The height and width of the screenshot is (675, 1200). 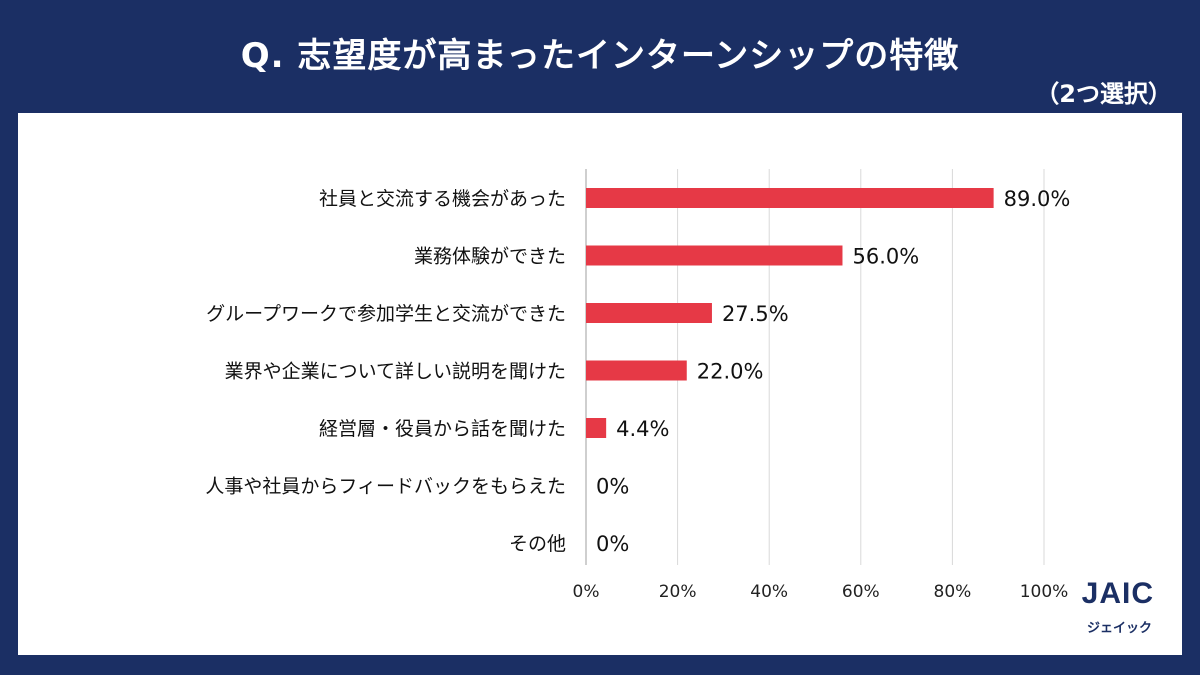 I want to click on jaic-logo: JAIC ジェイック, so click(x=1104, y=607).